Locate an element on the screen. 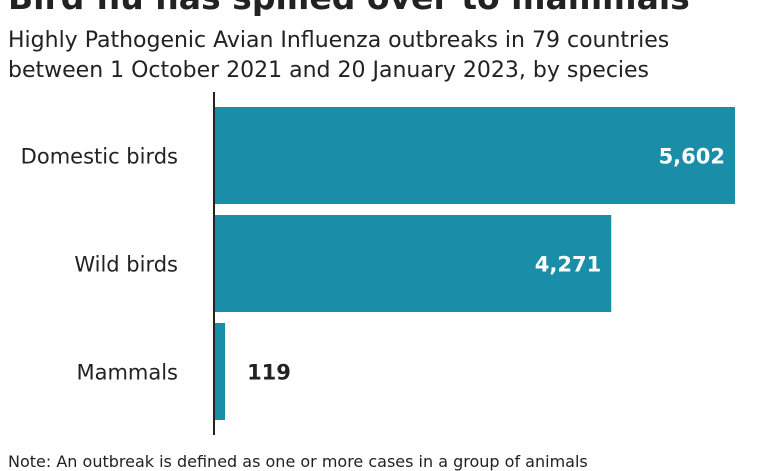 The width and height of the screenshot is (780, 471). chart-title: Bird flu has spilled over to mammals is located at coordinates (349, 9).